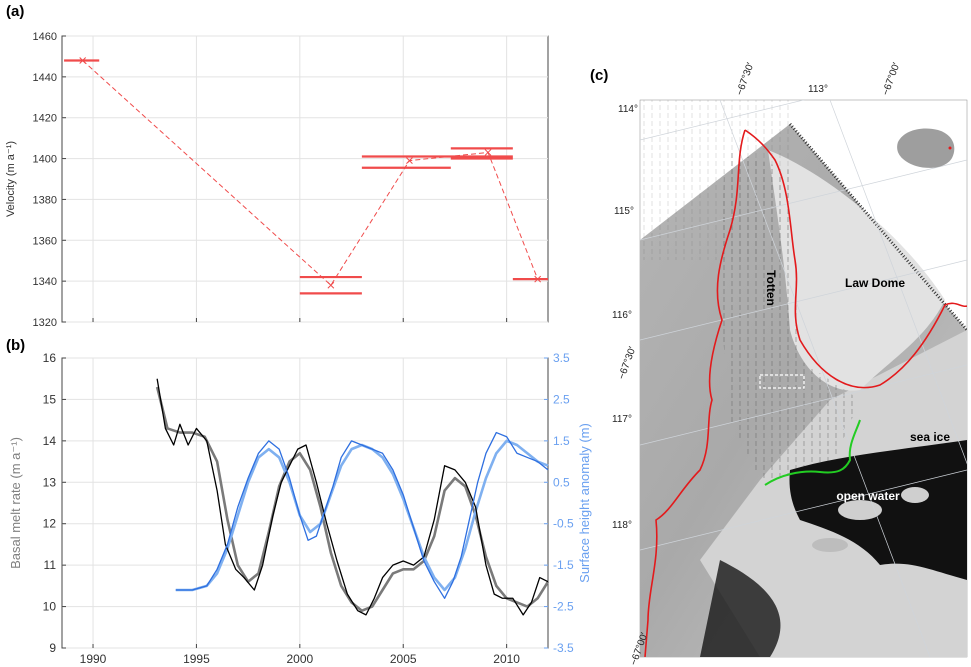 The width and height of the screenshot is (971, 667). What do you see at coordinates (54, 503) in the screenshot?
I see `melt-left-y-ticks: 9 10 11 12 13 14 15 16` at bounding box center [54, 503].